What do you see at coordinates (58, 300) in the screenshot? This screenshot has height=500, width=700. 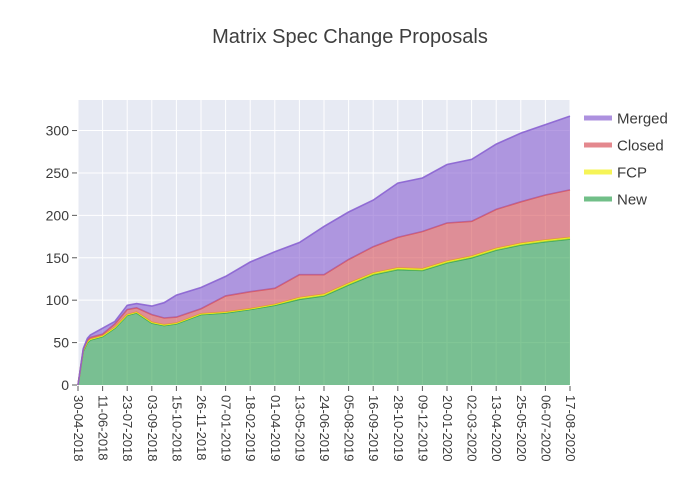 I see `y-tick-label: 100` at bounding box center [58, 300].